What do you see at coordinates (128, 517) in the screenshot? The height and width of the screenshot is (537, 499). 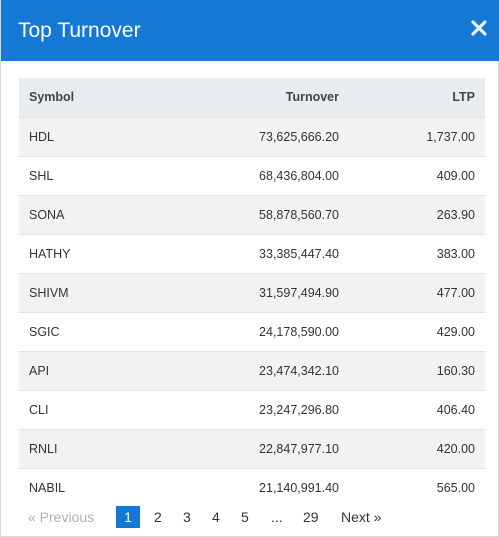 I see `page-1-button: 1` at bounding box center [128, 517].